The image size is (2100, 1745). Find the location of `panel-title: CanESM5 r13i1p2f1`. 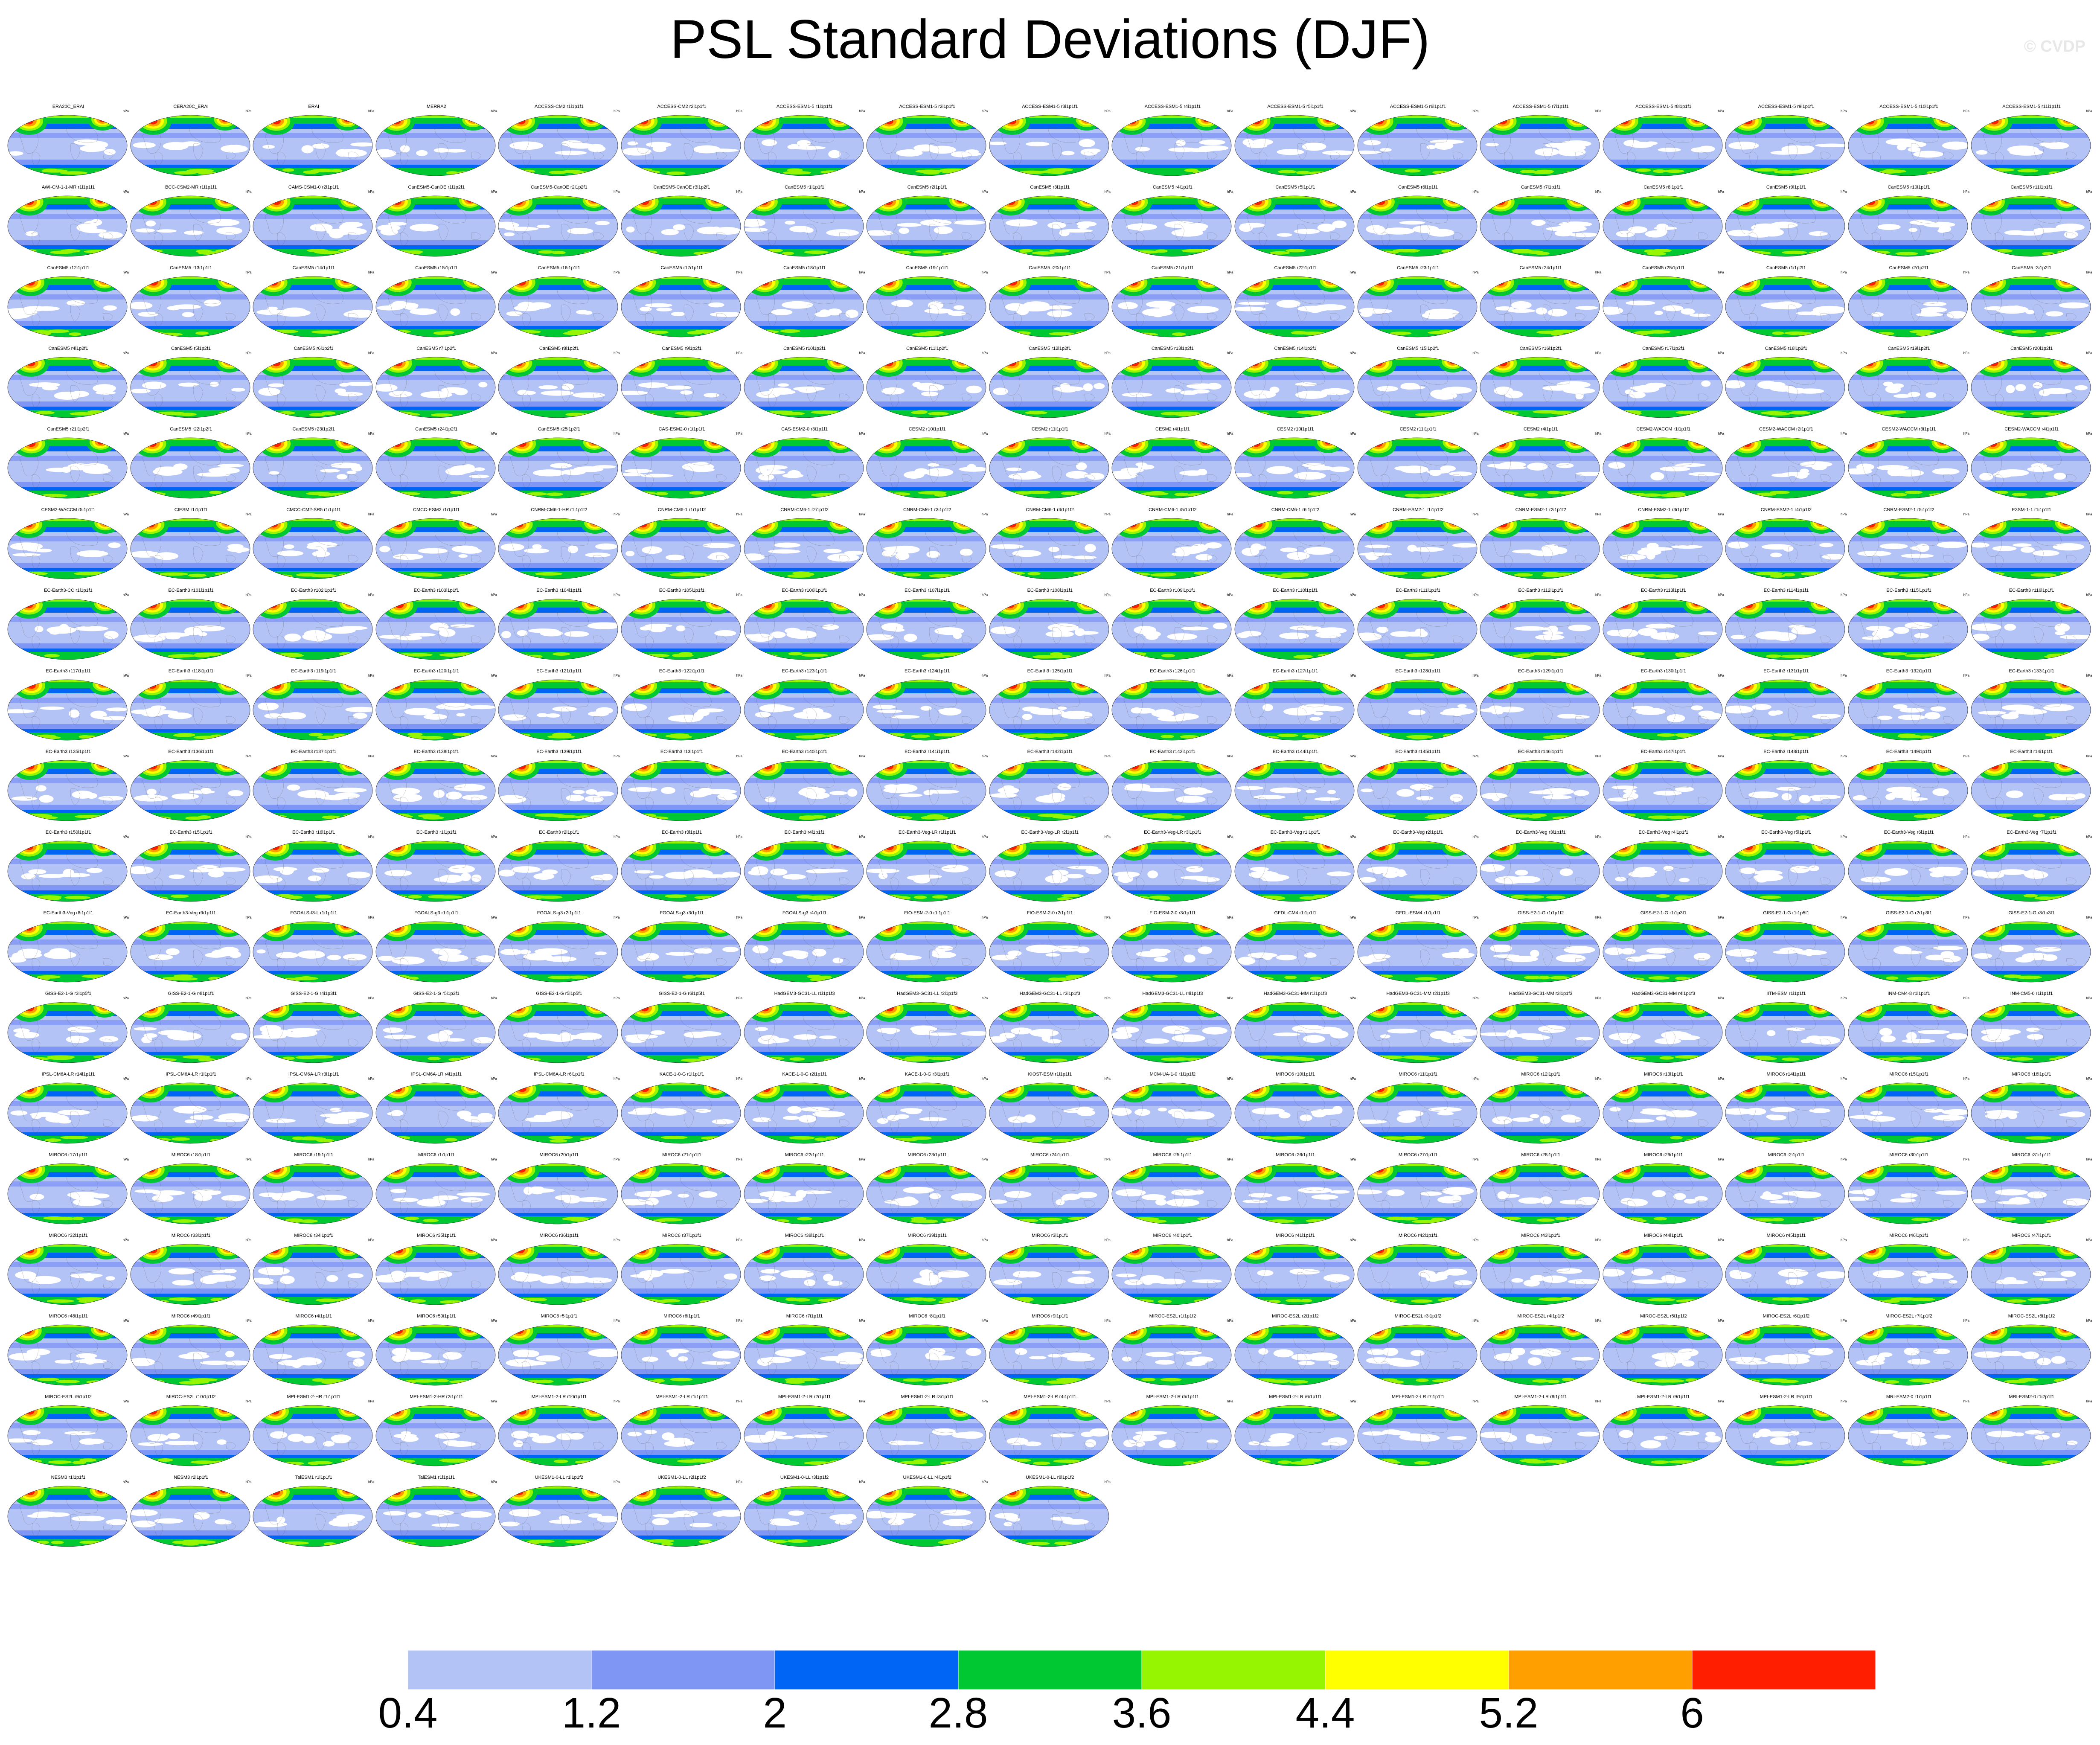

panel-title: CanESM5 r13i1p2f1 is located at coordinates (1172, 348).